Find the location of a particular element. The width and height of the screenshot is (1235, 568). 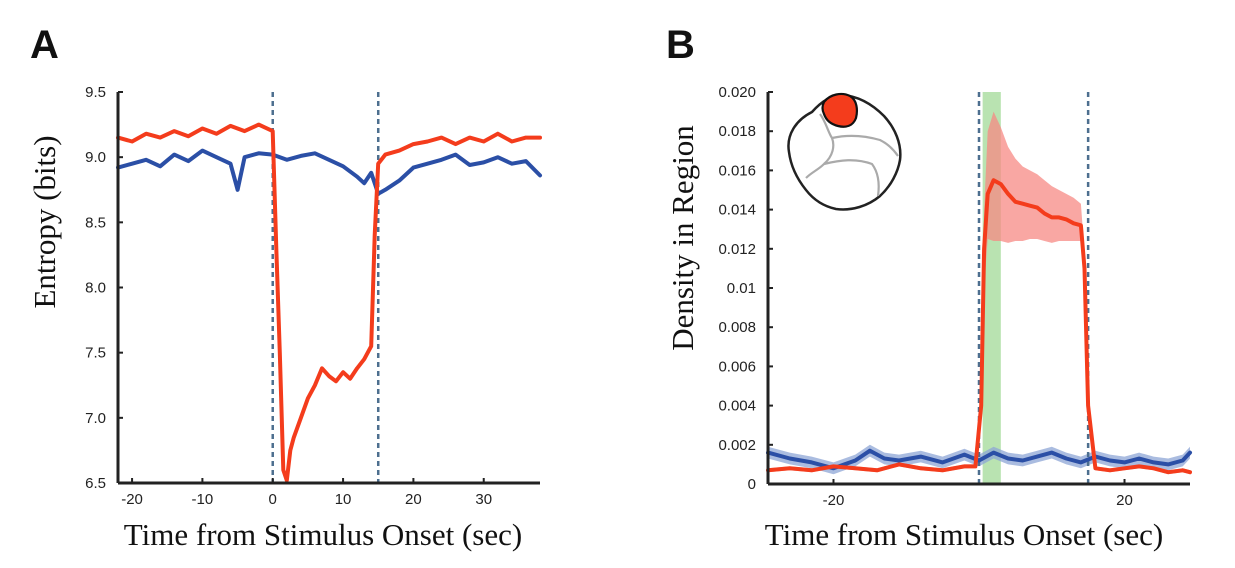

panel-a-ylabel: Entropy (bits) is located at coordinates (44, 221).